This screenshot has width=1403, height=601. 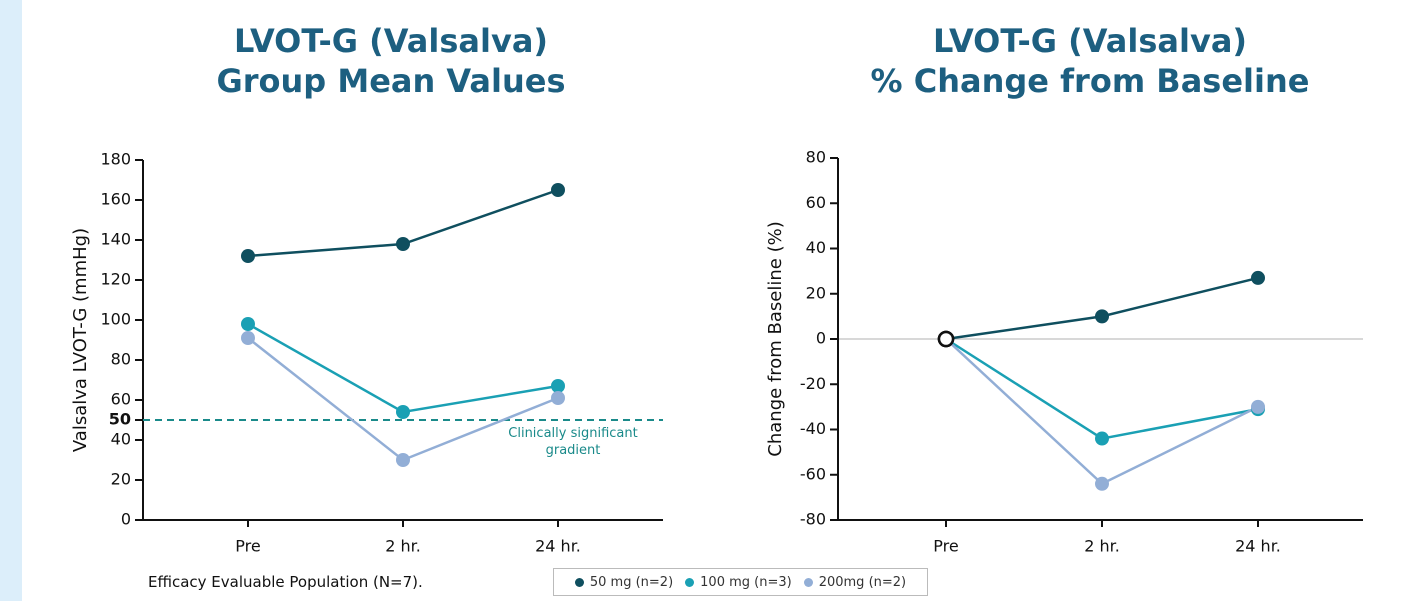 What do you see at coordinates (862, 582) in the screenshot?
I see `legend-label: 200mg (n=2)` at bounding box center [862, 582].